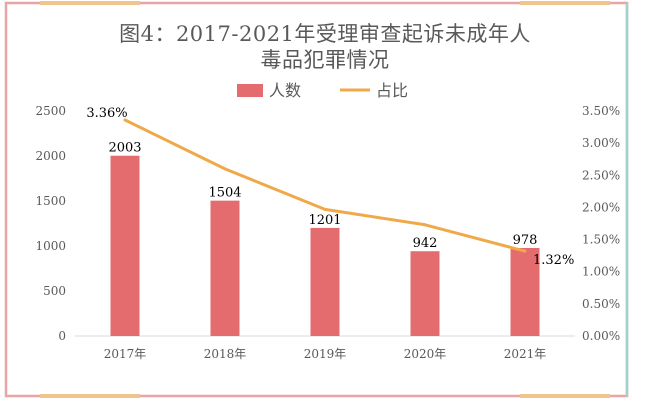 This screenshot has width=650, height=401. Describe the element at coordinates (601, 304) in the screenshot. I see `right-axis-tick-label: 0.50%` at that location.